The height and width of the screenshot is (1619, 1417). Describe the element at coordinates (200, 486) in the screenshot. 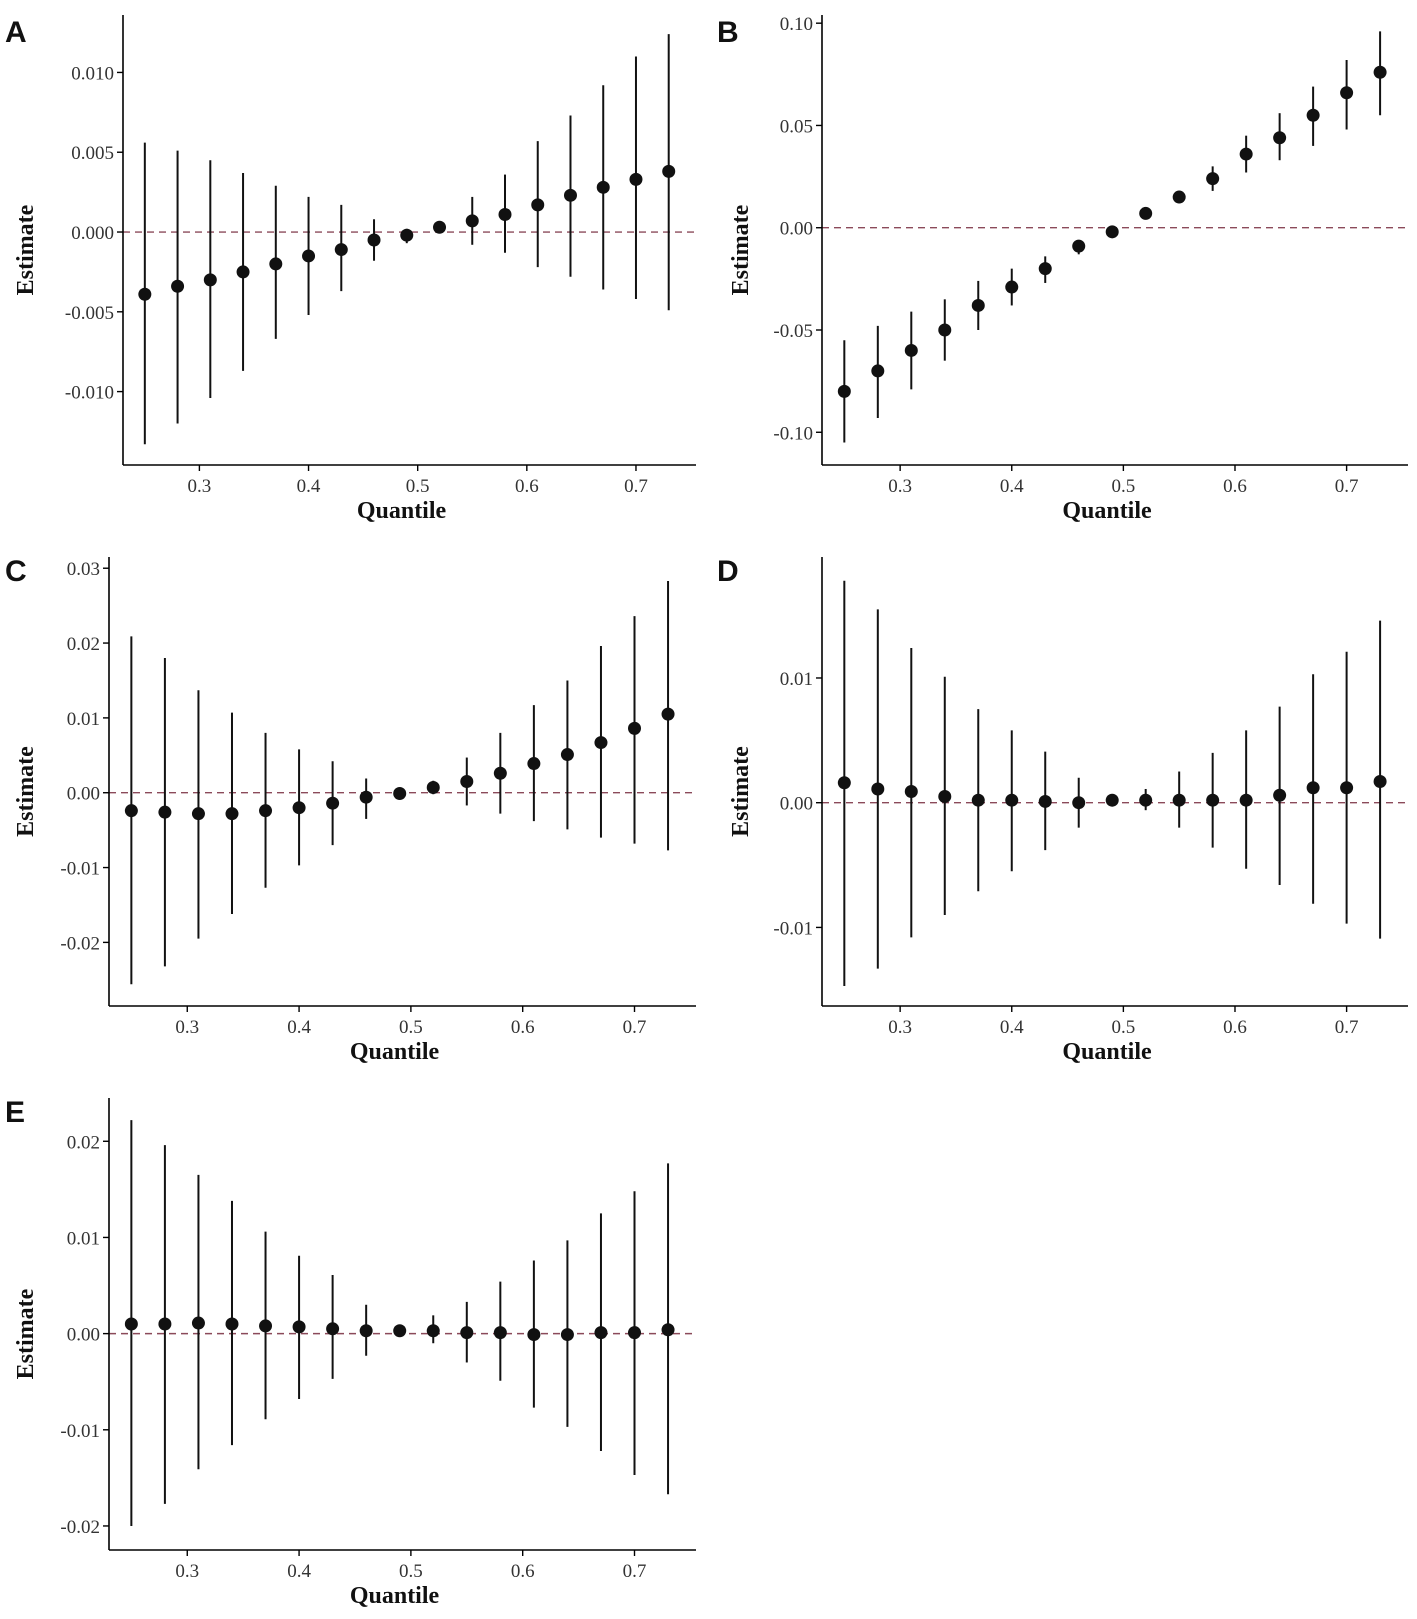

I see `panel-a-x-tick-label: 0.3` at that location.